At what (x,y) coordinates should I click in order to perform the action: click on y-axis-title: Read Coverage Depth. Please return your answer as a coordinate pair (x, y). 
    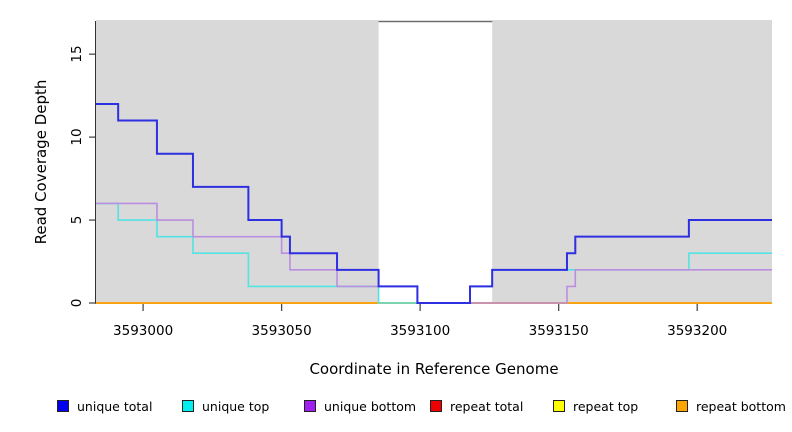
    Looking at the image, I should click on (41, 162).